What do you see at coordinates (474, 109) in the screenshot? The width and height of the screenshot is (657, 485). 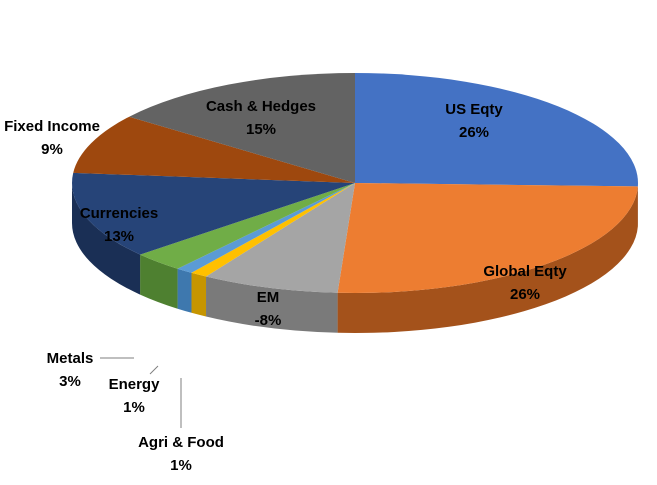 I see `label-us-eqty-name: US Eqty` at bounding box center [474, 109].